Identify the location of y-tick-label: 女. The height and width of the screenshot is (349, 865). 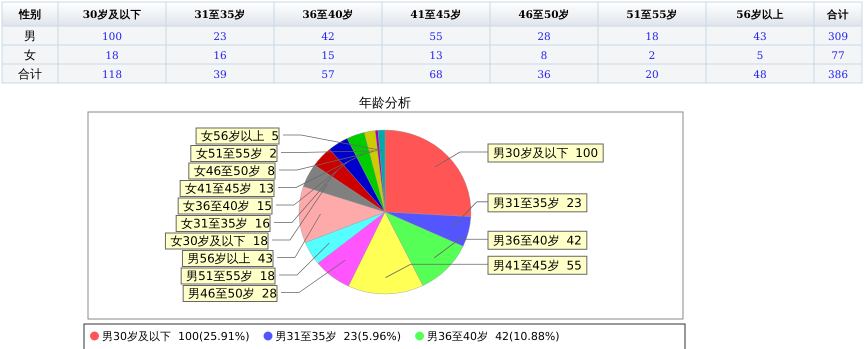
(30, 55).